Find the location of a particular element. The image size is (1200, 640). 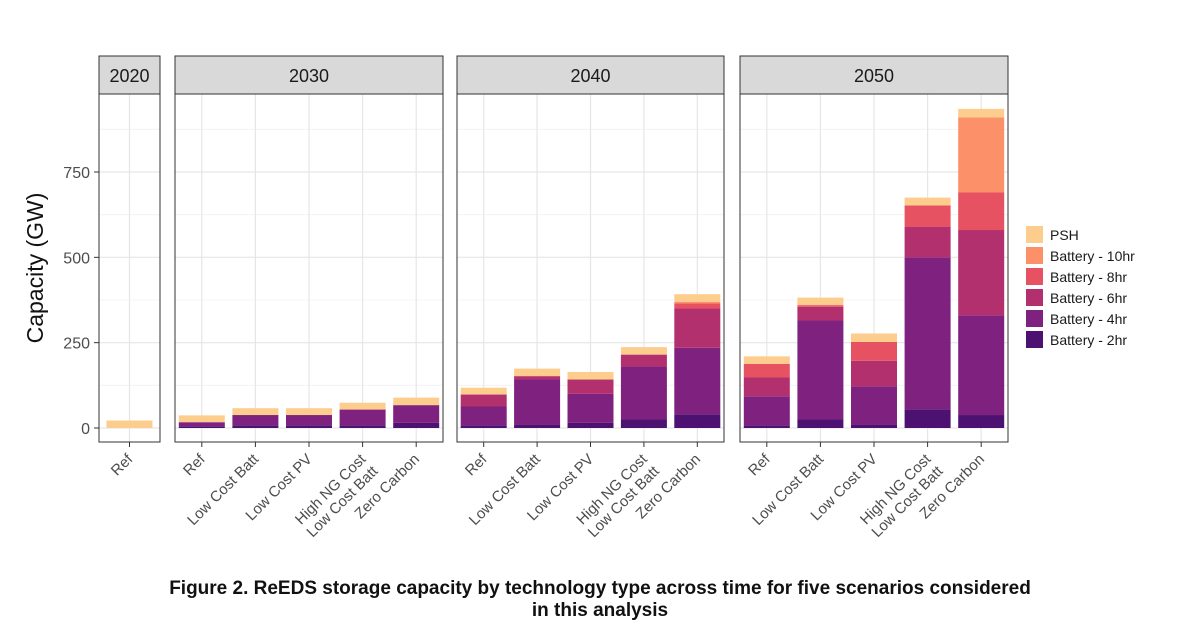

facet-title: 2020 is located at coordinates (129, 76).